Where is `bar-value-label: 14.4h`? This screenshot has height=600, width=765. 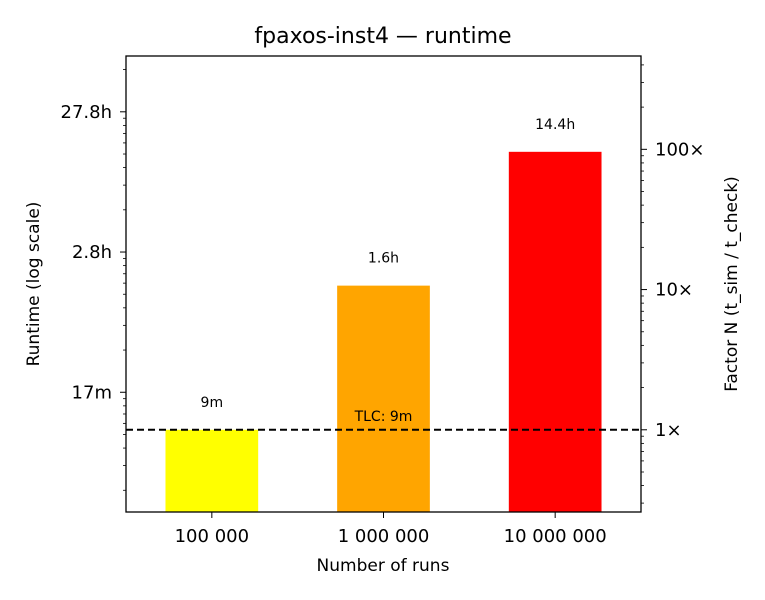 bar-value-label: 14.4h is located at coordinates (555, 125).